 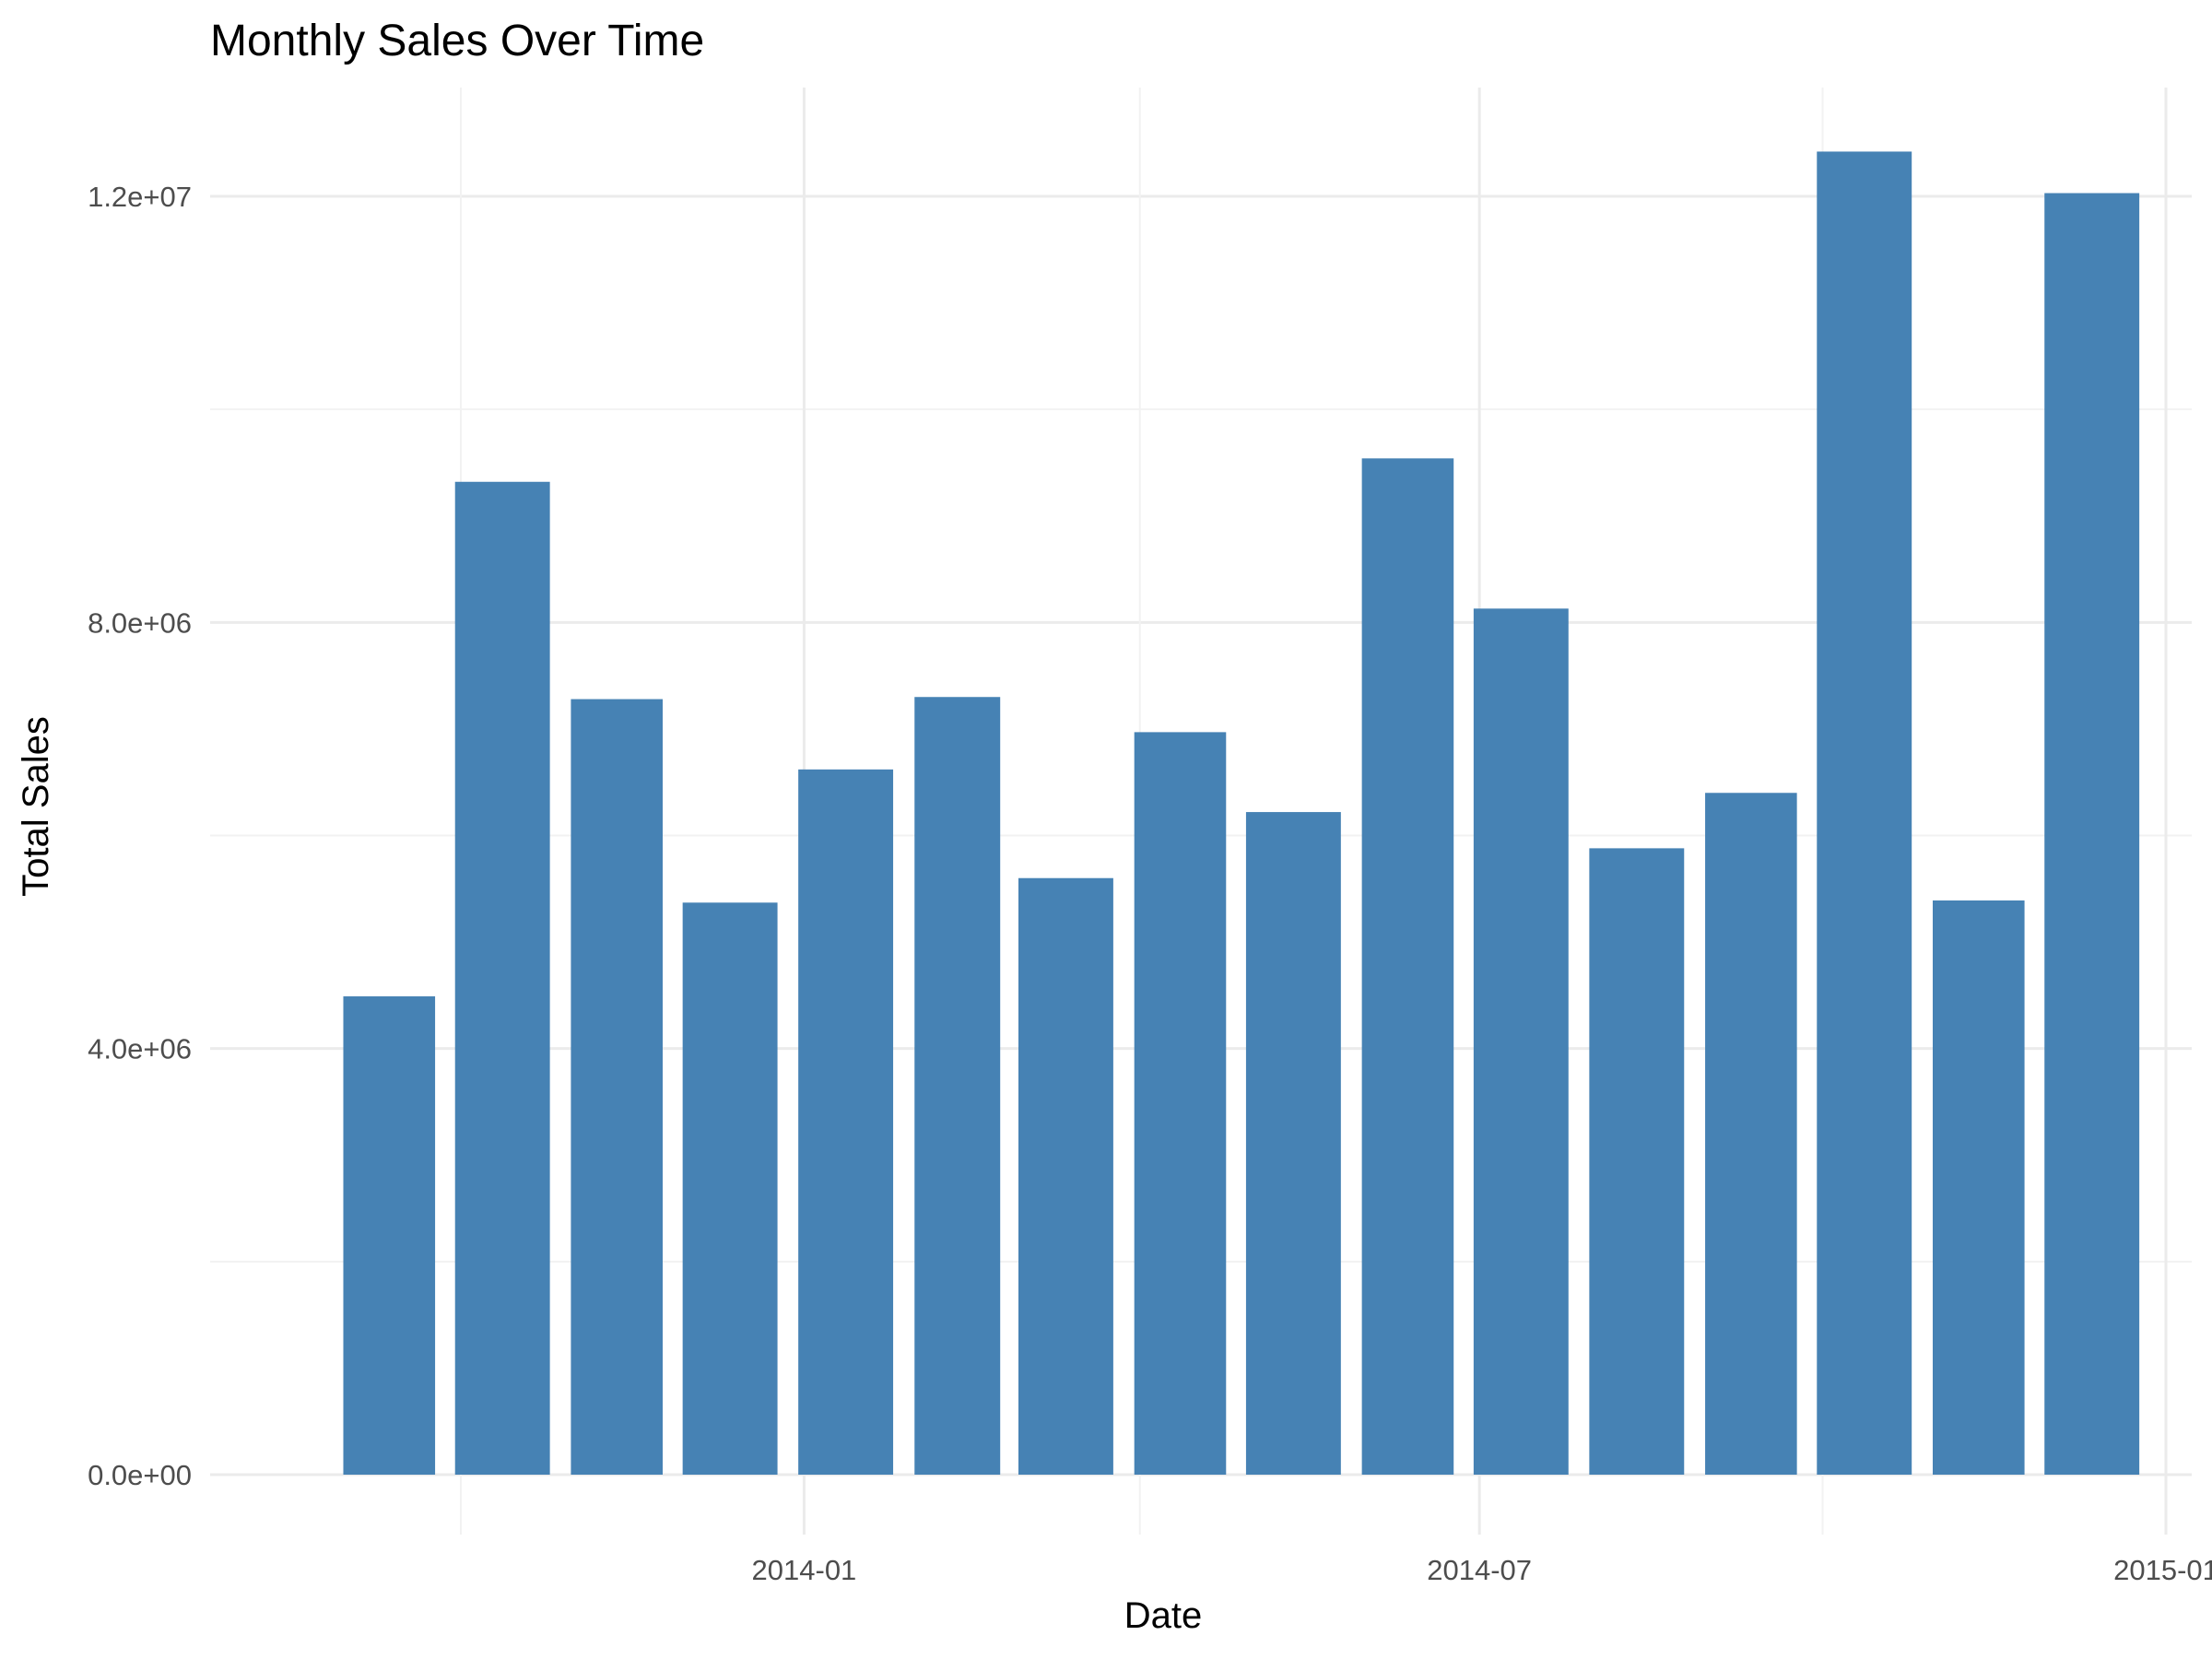 I want to click on x-tick-label: 2015-01, so click(x=2162, y=1570).